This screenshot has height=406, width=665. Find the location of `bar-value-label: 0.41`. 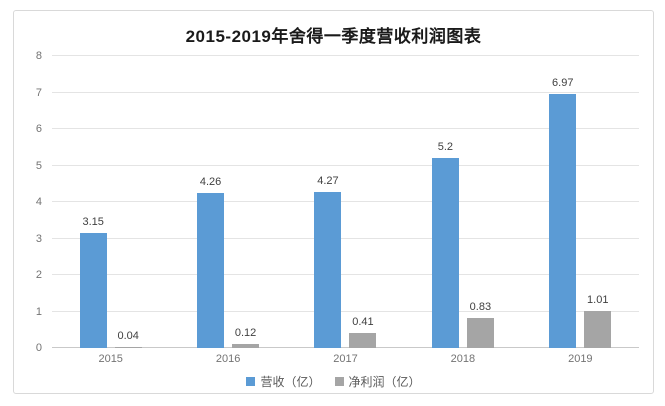

bar-value-label: 0.41 is located at coordinates (363, 322).